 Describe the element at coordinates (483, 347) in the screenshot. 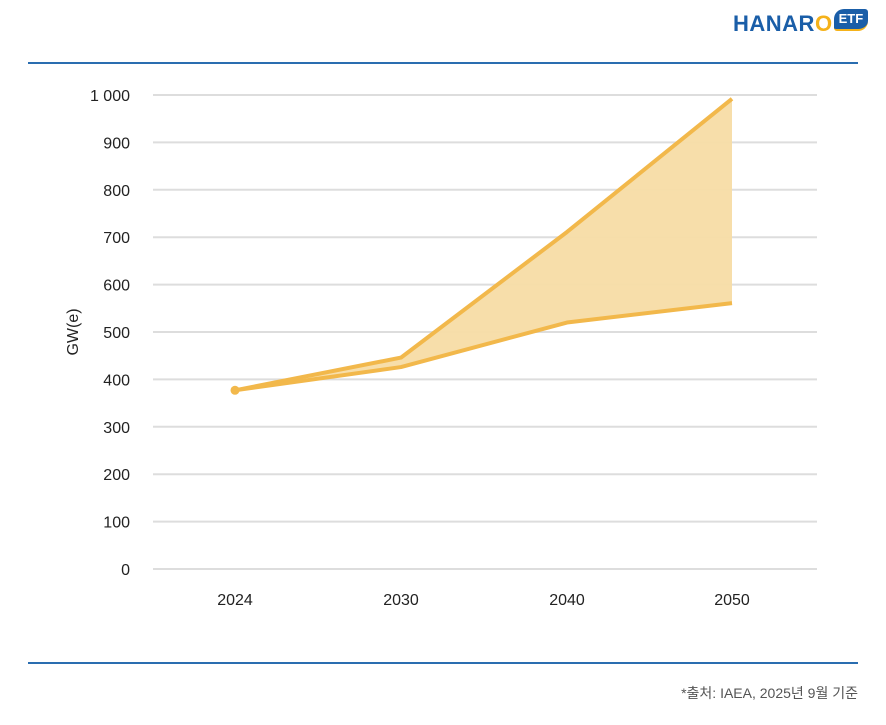

I see `series-line-low` at that location.